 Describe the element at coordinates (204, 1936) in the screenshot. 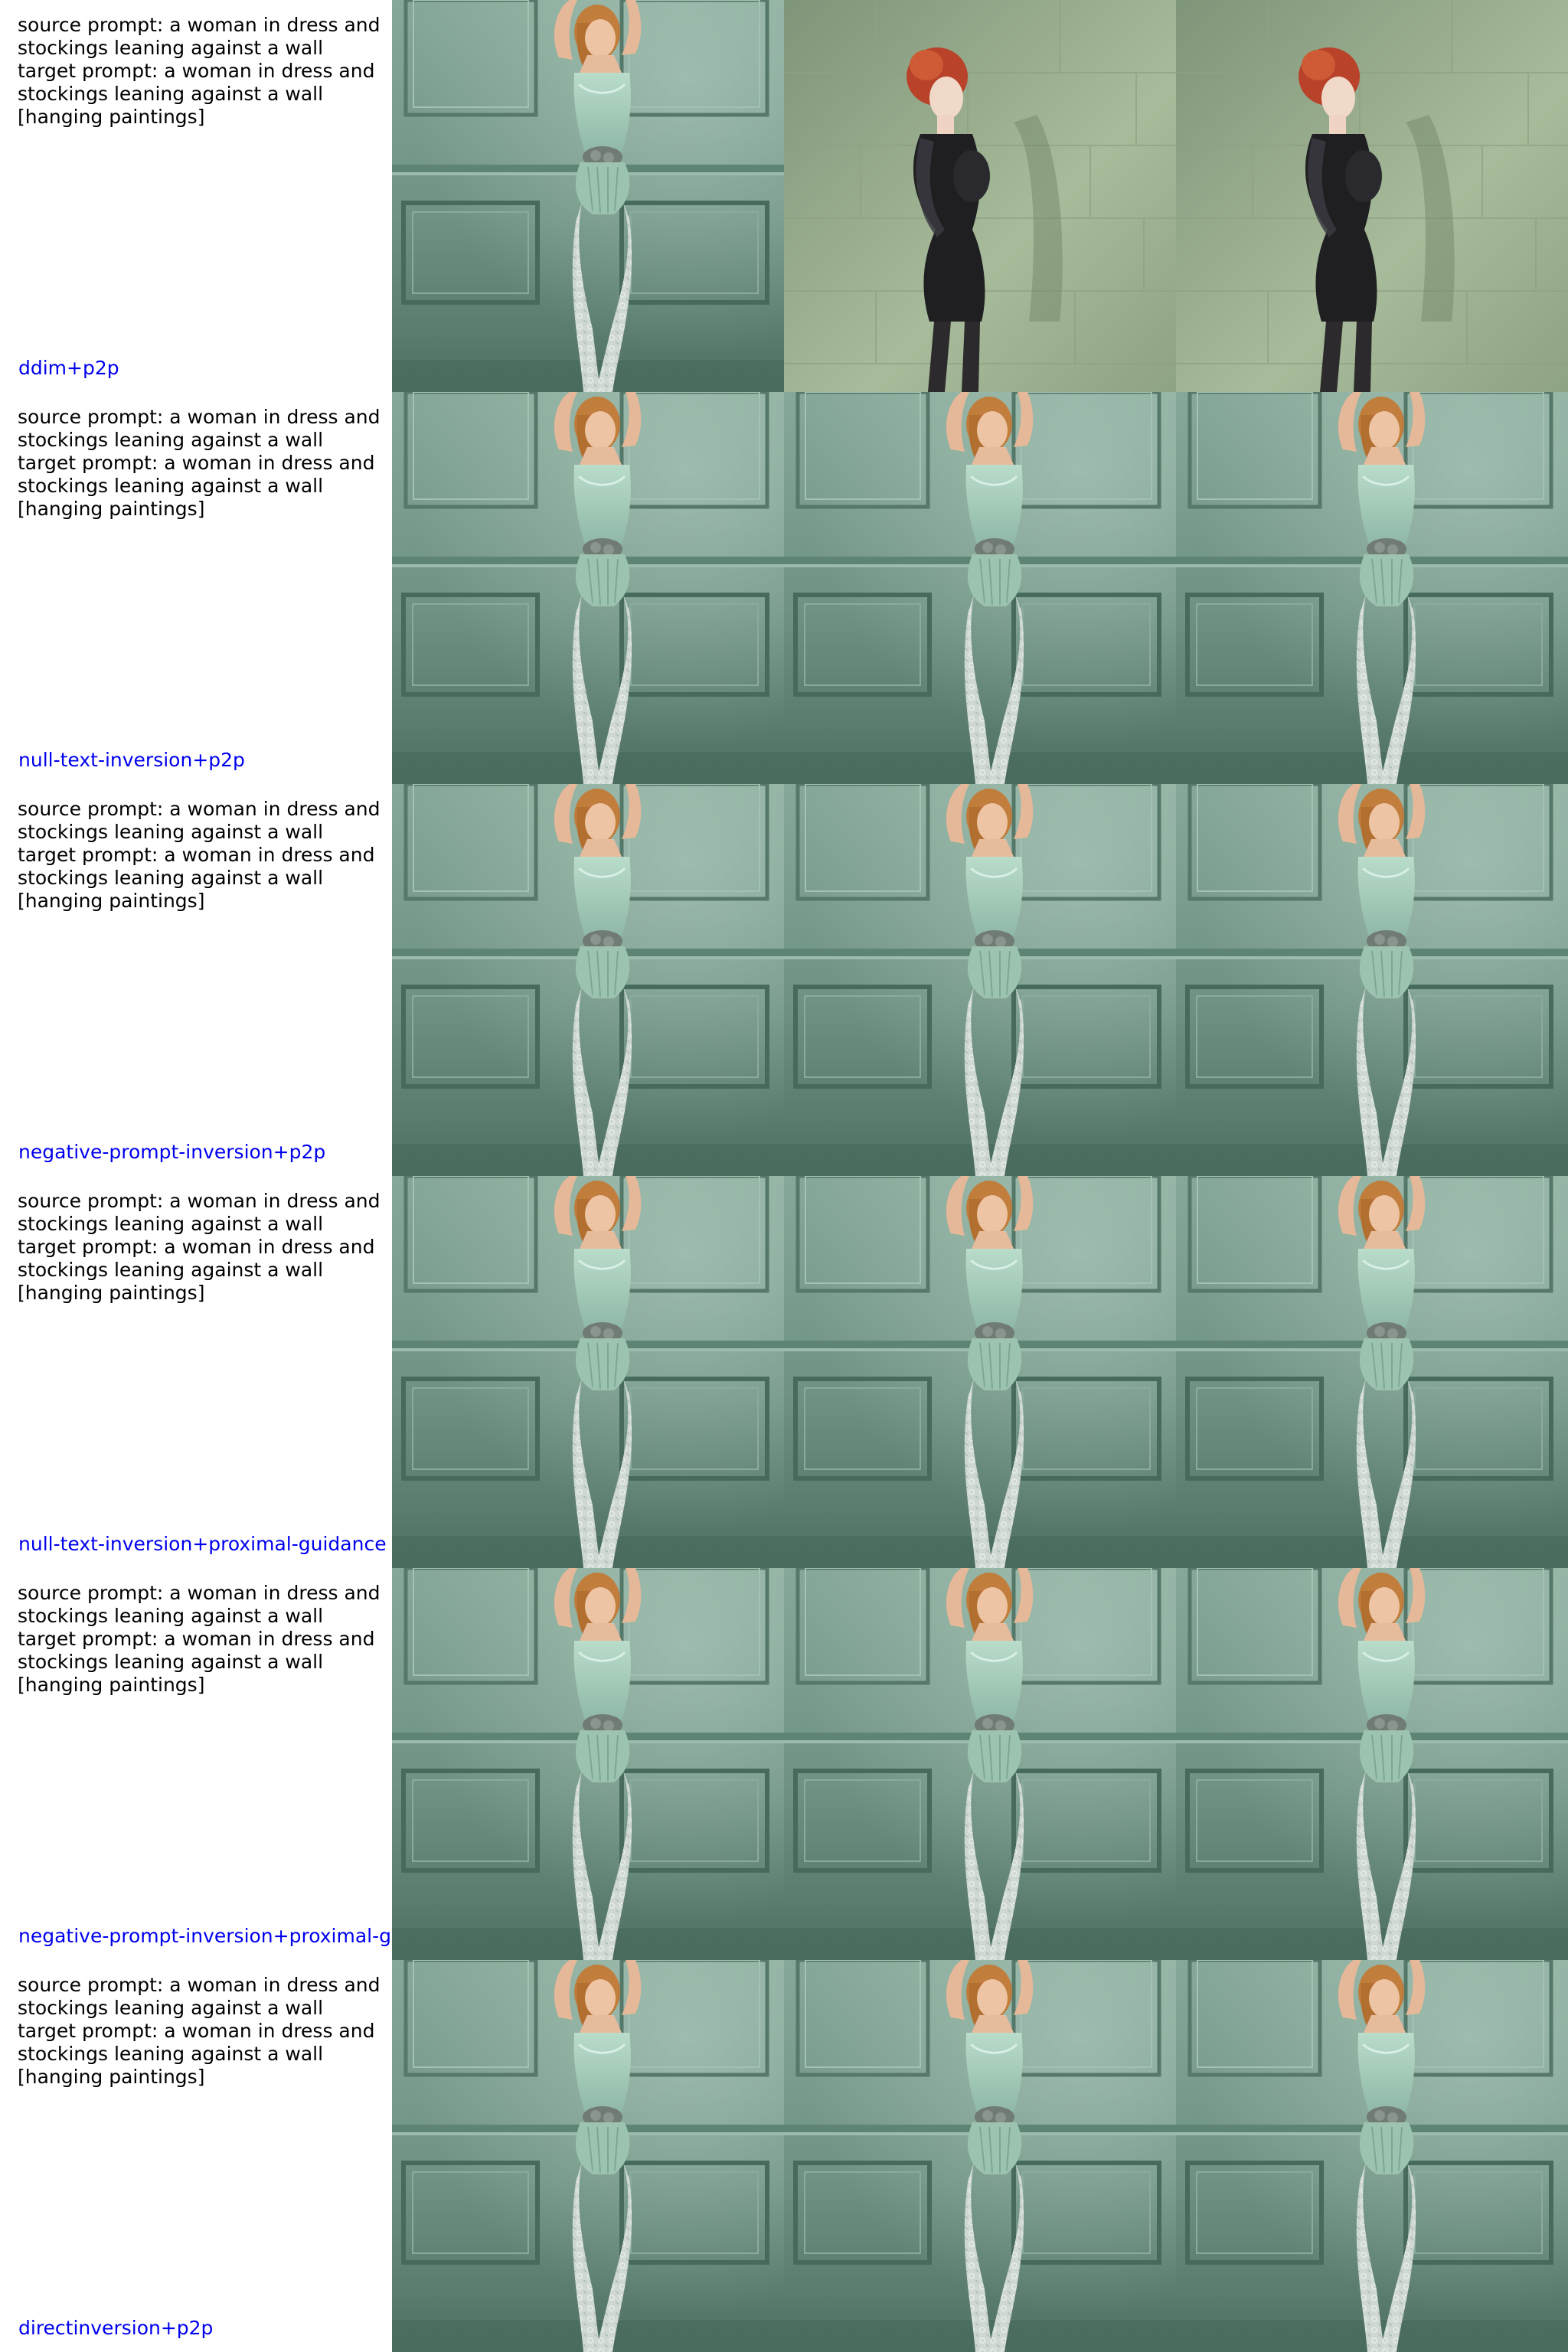

I see `method-label: negative-prompt-inversion+proximal-g` at that location.